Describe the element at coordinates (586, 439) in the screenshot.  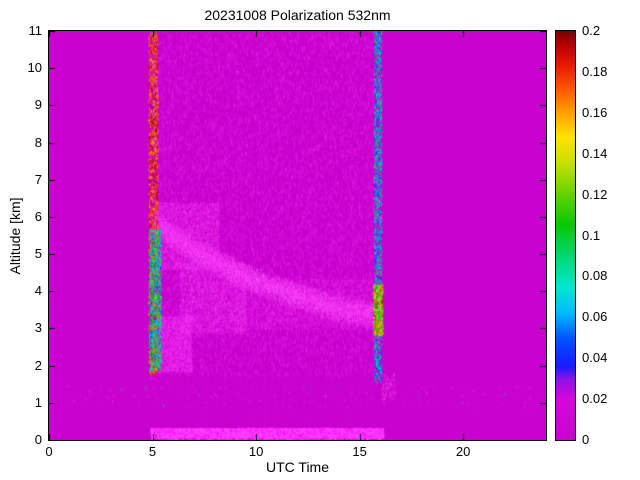
I see `colorbar-tick-label: 0` at that location.